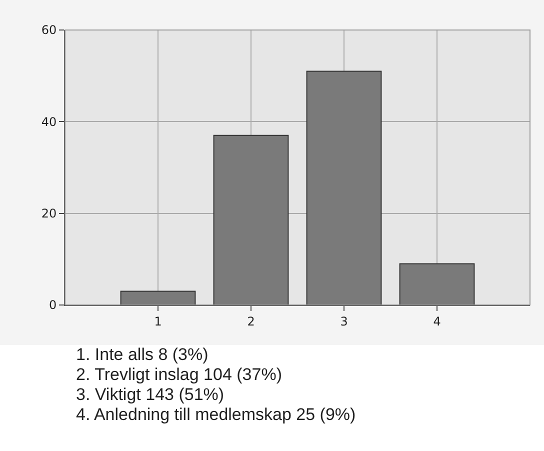  What do you see at coordinates (251, 321) in the screenshot?
I see `x-tick-label: 2` at bounding box center [251, 321].